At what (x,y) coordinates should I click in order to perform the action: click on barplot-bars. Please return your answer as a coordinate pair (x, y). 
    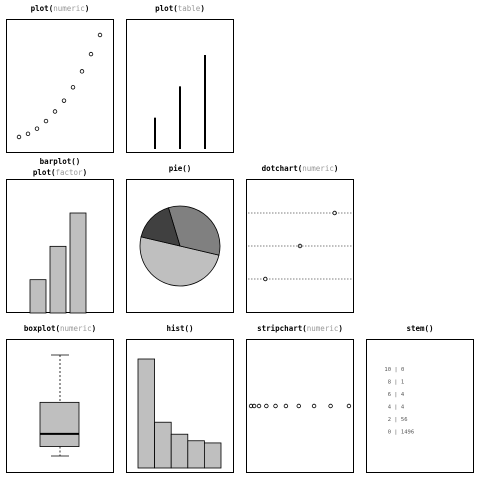
    Looking at the image, I should click on (58, 263).